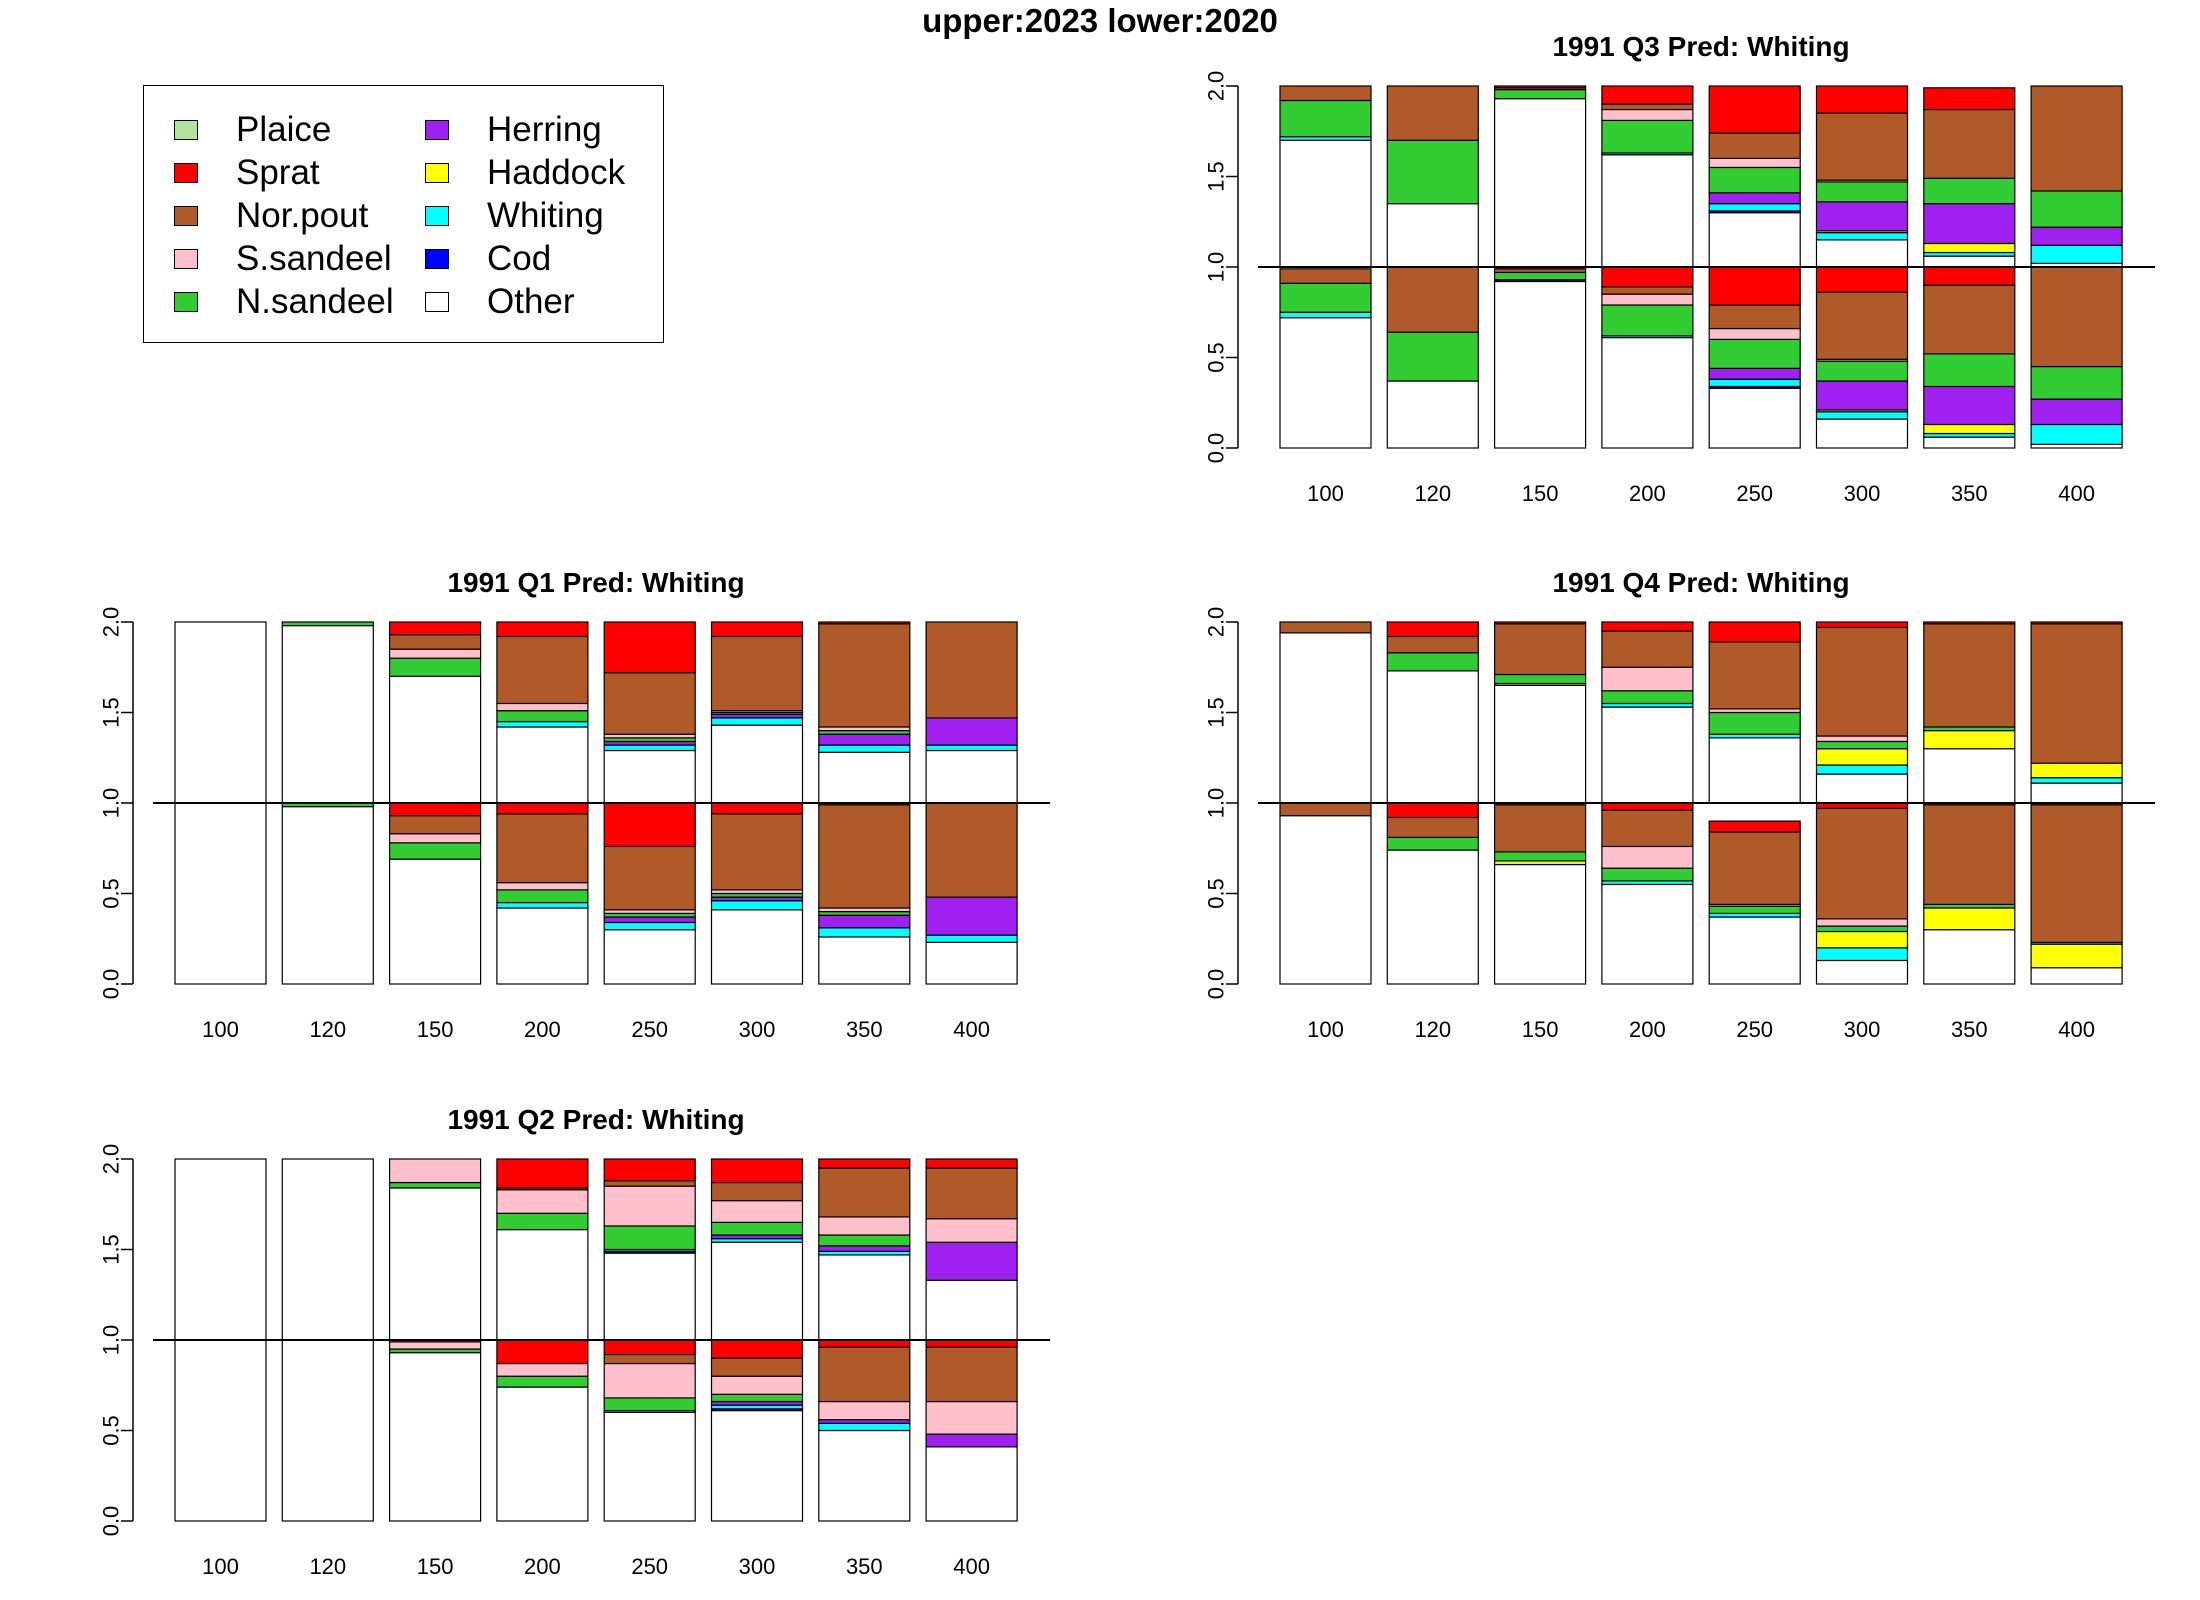  I want to click on x-tick-label: 100, so click(1325, 1029).